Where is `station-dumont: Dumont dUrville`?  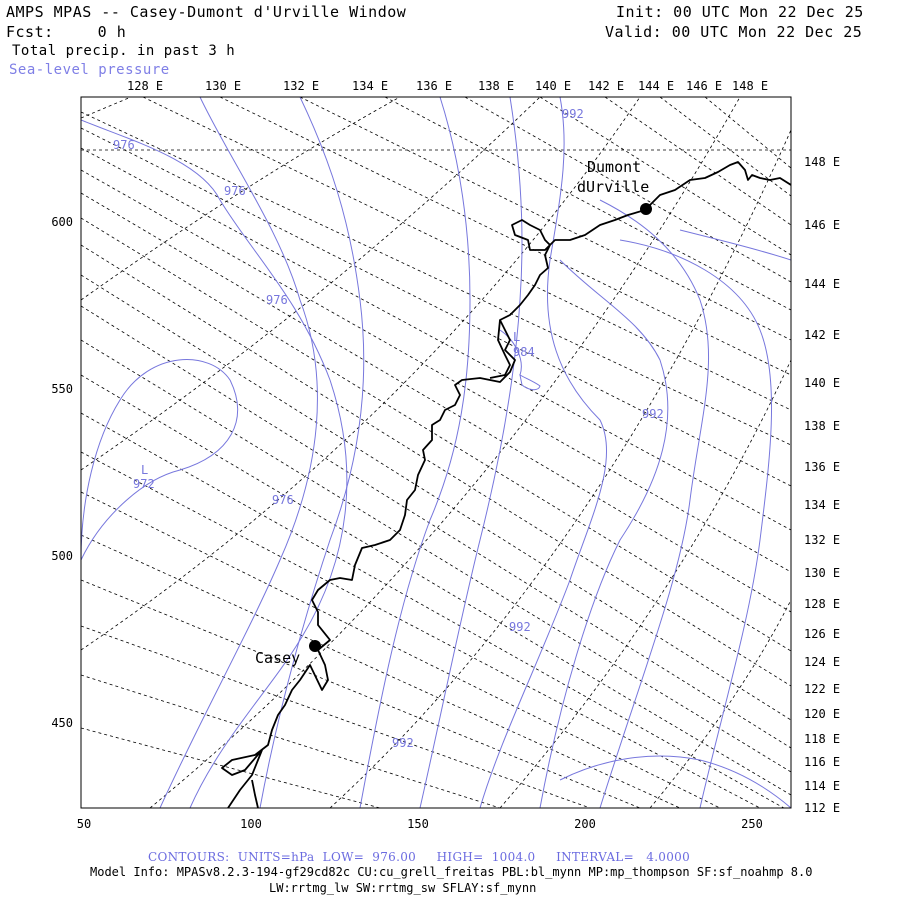
station-dumont: Dumont dUrville is located at coordinates (614, 186).